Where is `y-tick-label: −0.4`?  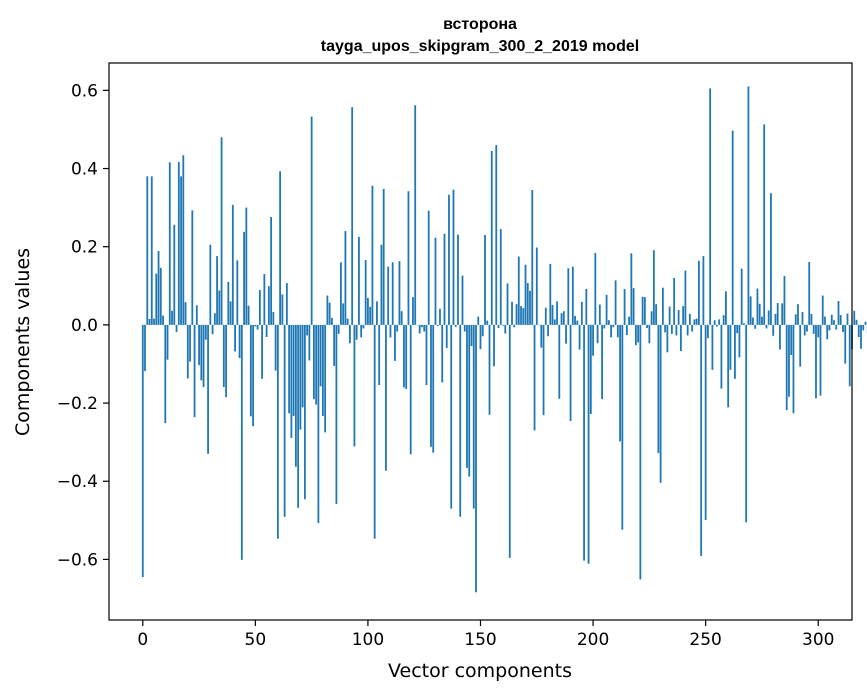
y-tick-label: −0.4 is located at coordinates (77, 482).